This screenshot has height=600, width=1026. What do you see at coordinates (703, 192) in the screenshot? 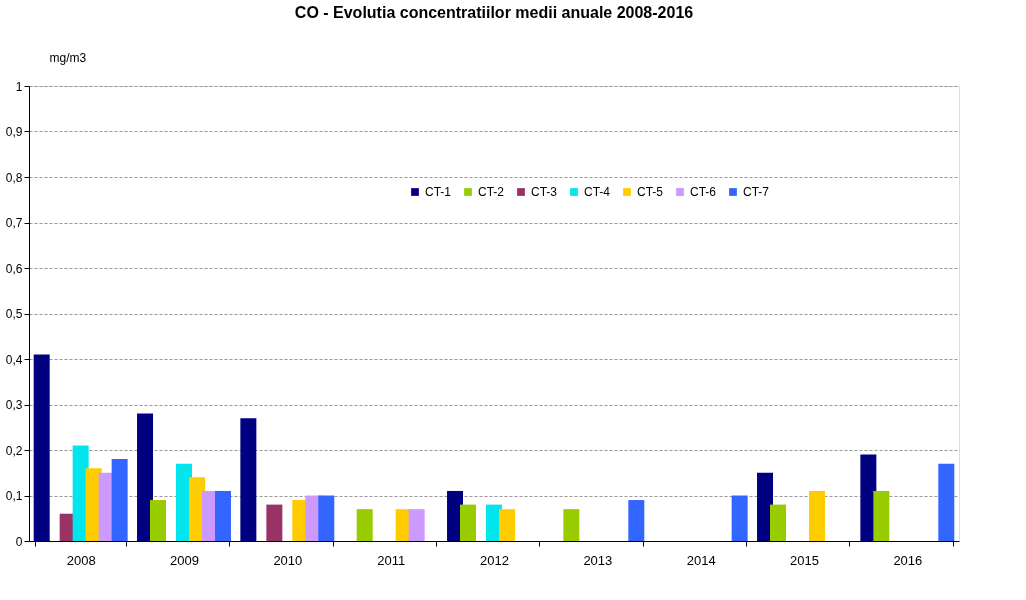
I see `legend-label: CT-6` at bounding box center [703, 192].